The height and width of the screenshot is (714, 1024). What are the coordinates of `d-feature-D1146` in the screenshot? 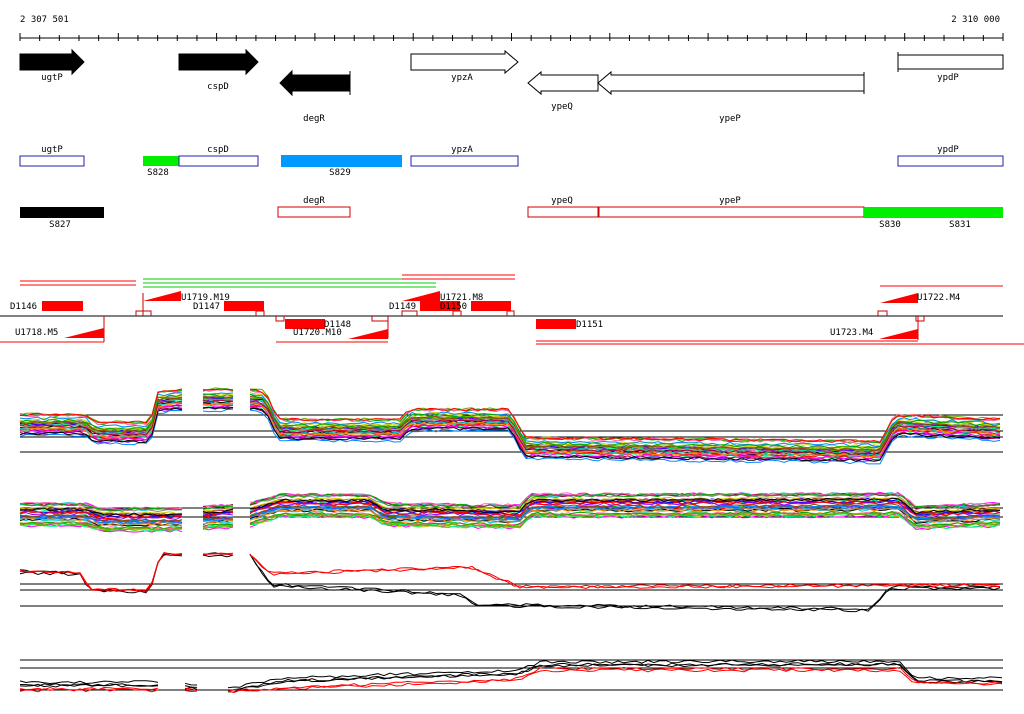 It's located at (62, 306).